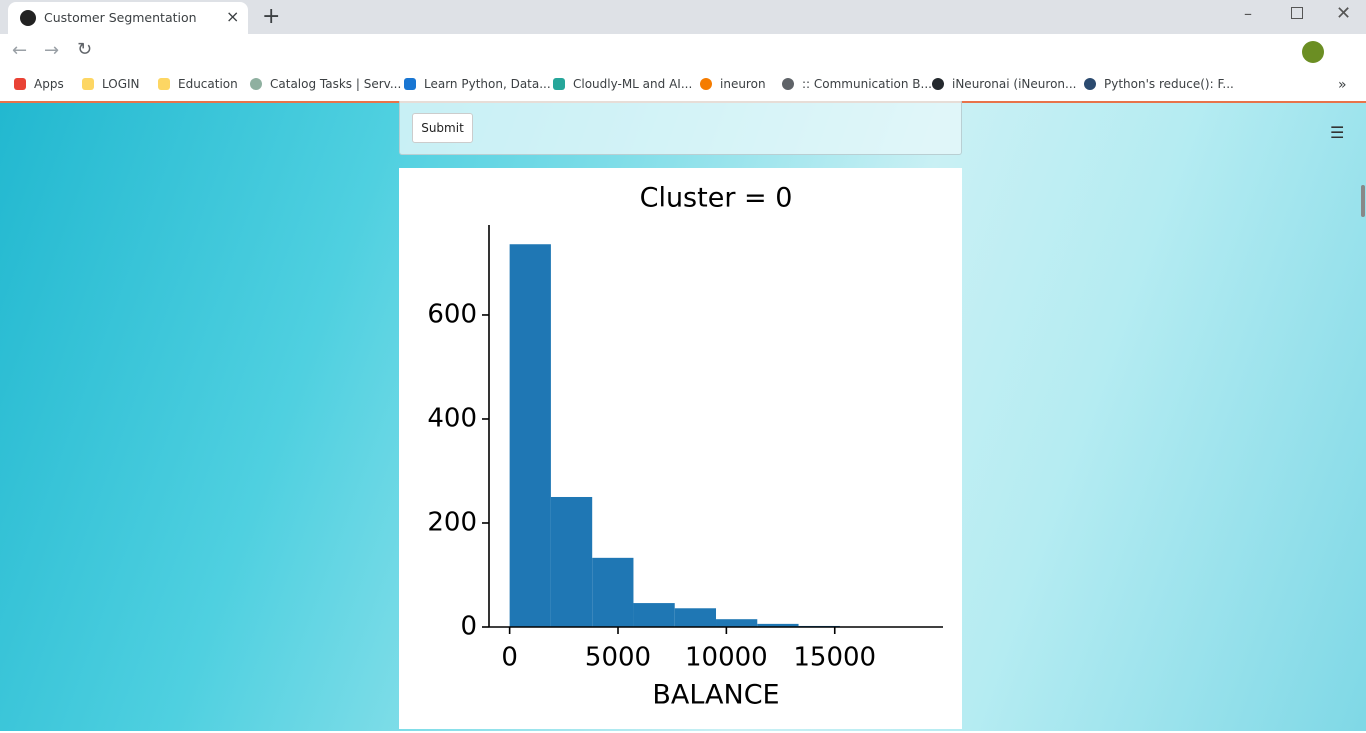 This screenshot has width=1366, height=733. I want to click on forward: →, so click(52, 50).